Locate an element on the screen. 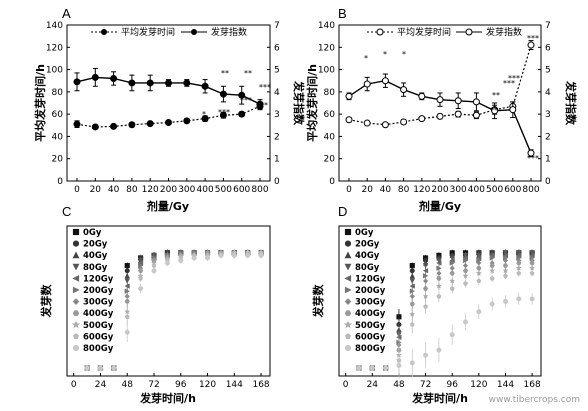 This screenshot has width=588, height=411. panel-b-y2-tick-label: 7 is located at coordinates (548, 26).